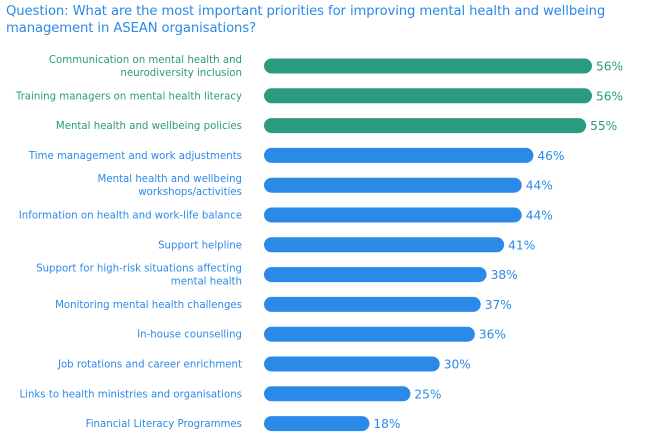  I want to click on data-label: 37%, so click(498, 305).